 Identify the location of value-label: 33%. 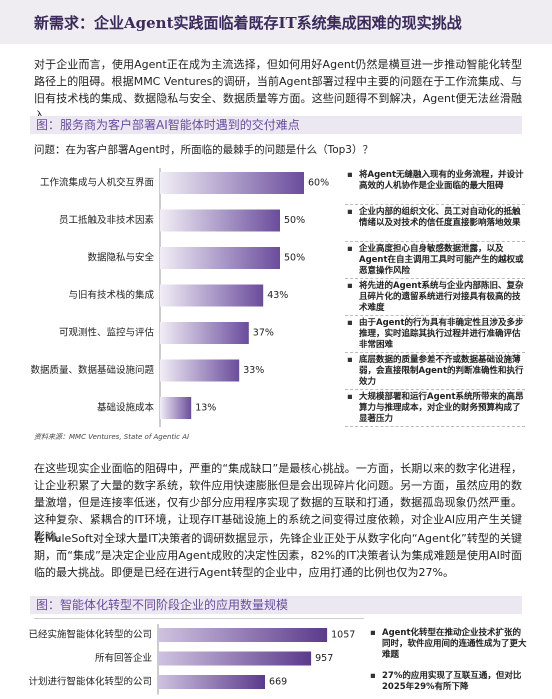
(253, 370).